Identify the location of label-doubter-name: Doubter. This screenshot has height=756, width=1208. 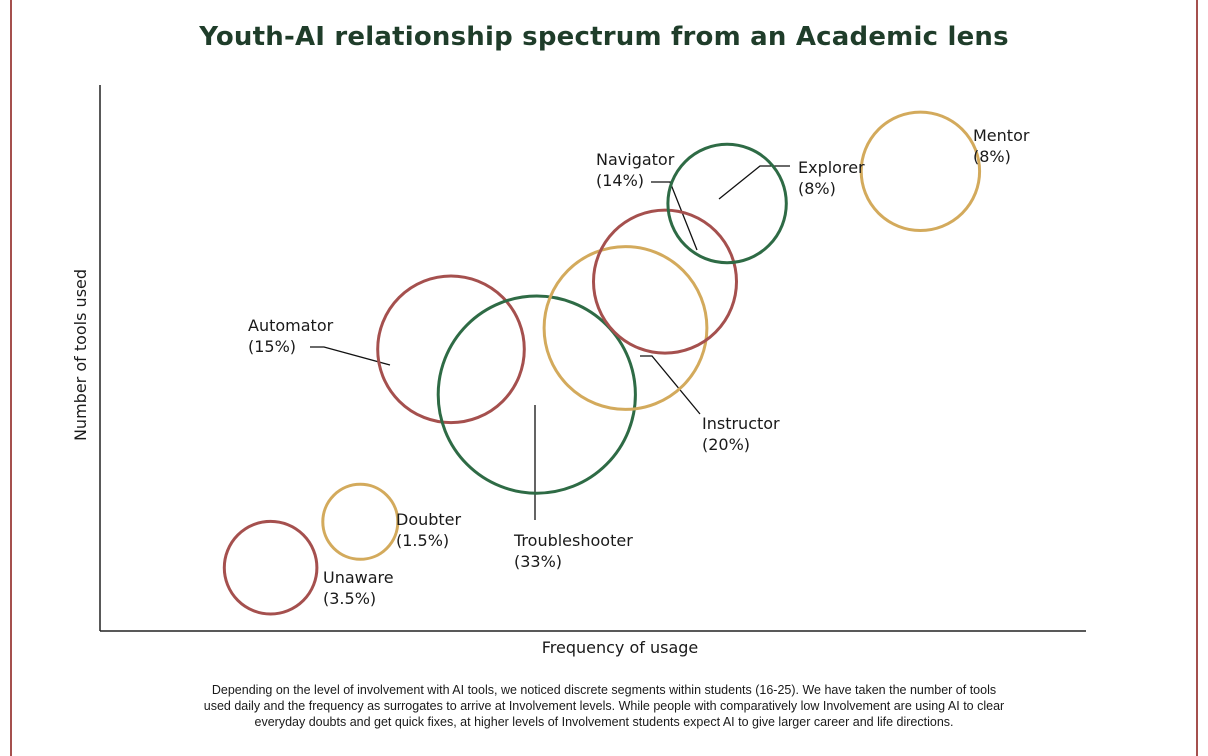
(429, 519).